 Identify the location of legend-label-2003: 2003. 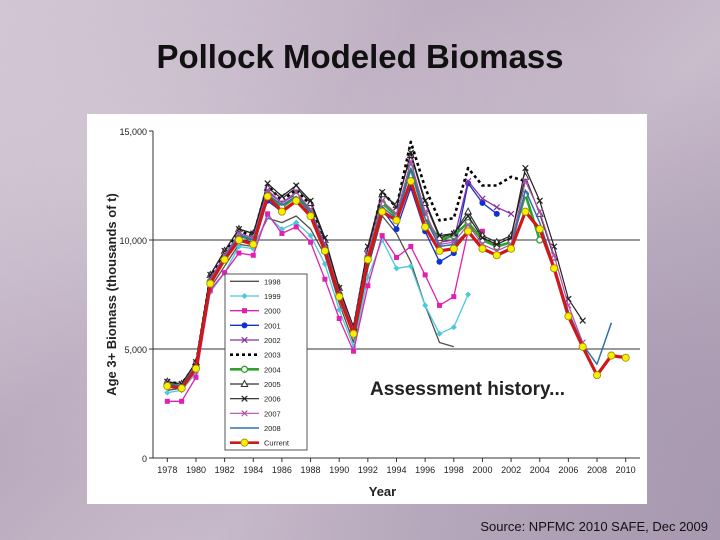
(272, 355).